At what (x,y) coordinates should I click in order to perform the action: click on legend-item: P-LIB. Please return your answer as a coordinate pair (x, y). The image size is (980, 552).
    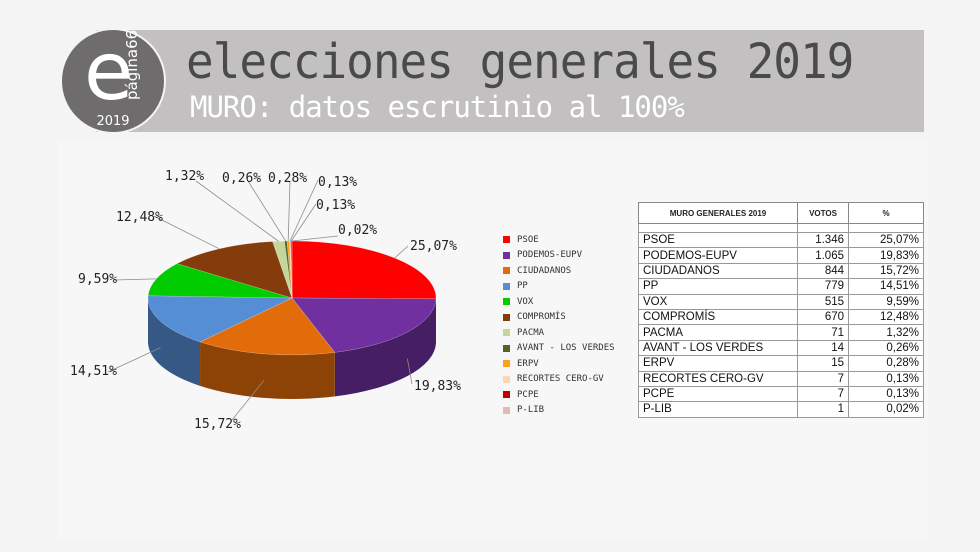
    Looking at the image, I should click on (559, 411).